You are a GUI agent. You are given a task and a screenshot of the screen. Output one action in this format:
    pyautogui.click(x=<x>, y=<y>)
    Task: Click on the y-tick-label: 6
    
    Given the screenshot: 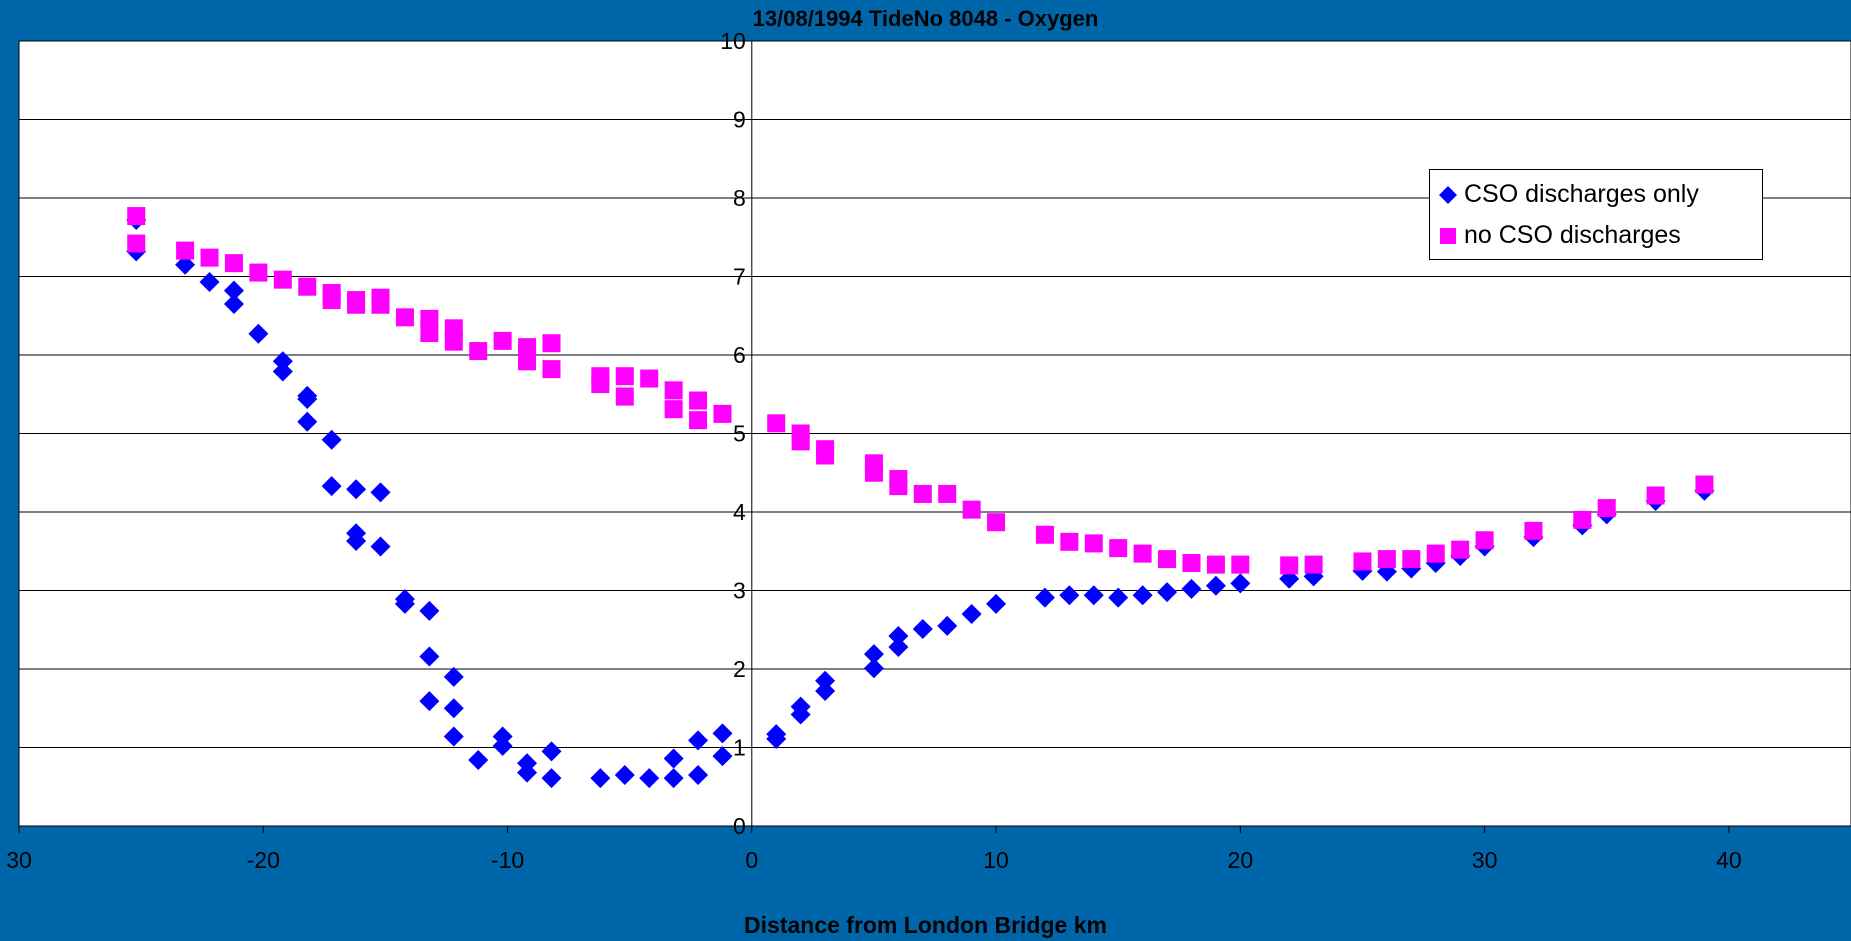 What is the action you would take?
    pyautogui.click(x=739, y=355)
    